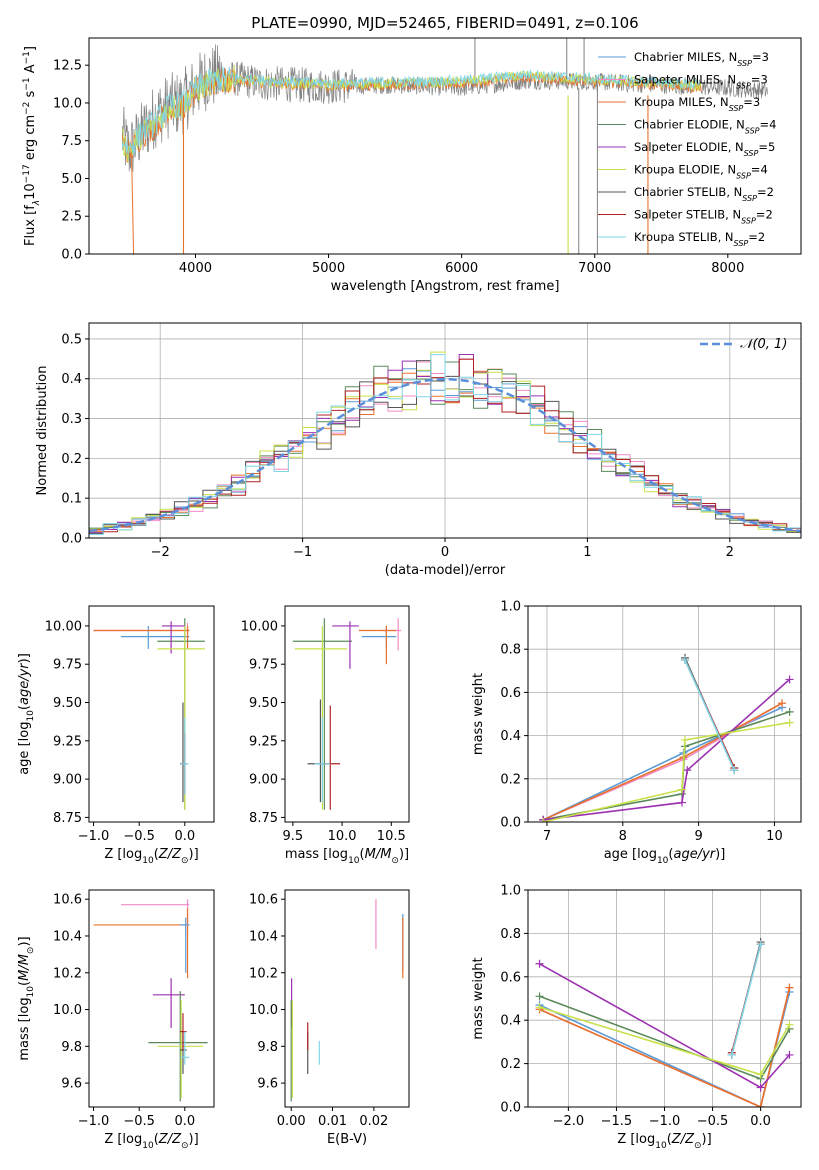  What do you see at coordinates (704, 194) in the screenshot?
I see `legend-entry: Chabrier STELIB, NSSP=2` at bounding box center [704, 194].